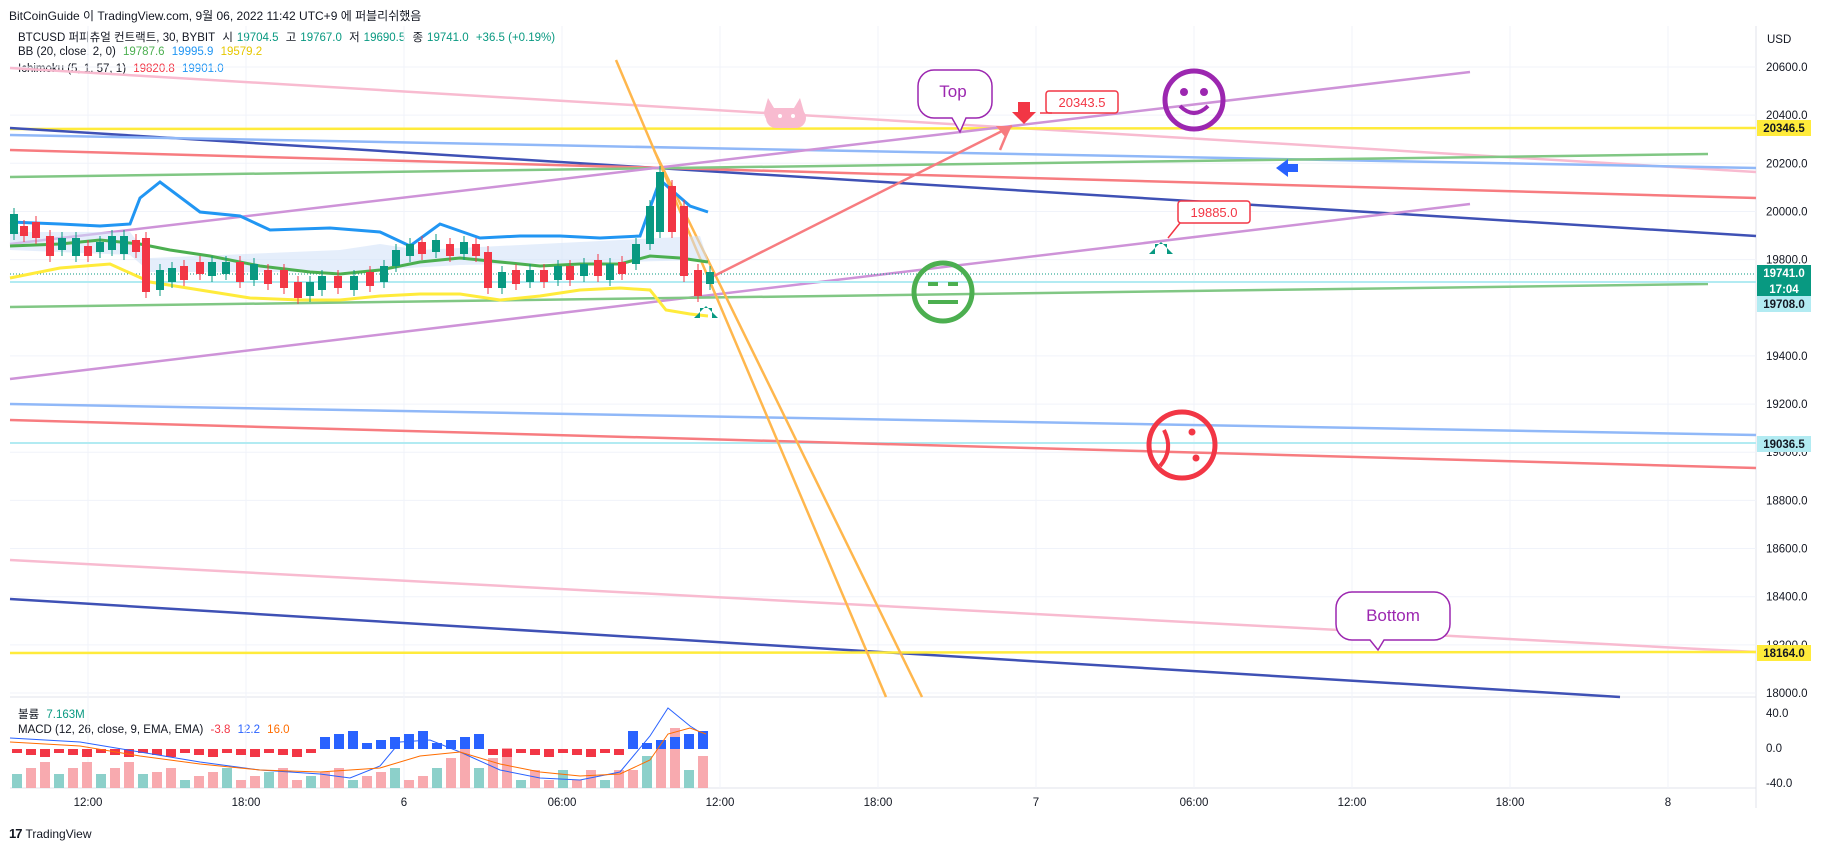 This screenshot has height=850, width=1834. What do you see at coordinates (117, 38) in the screenshot?
I see `symbol-name: BTCUSD 퍼피츄얼 컨트랙트, 30, BYBIT` at bounding box center [117, 38].